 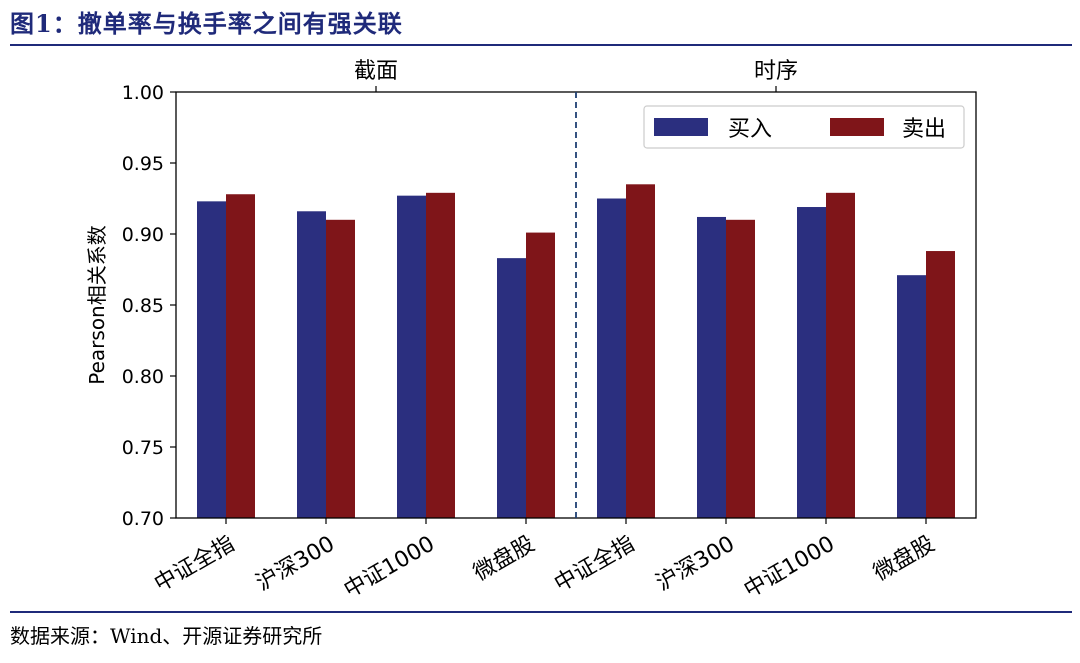 I want to click on y-axis-label: Pearson相关系数, so click(x=97, y=304).